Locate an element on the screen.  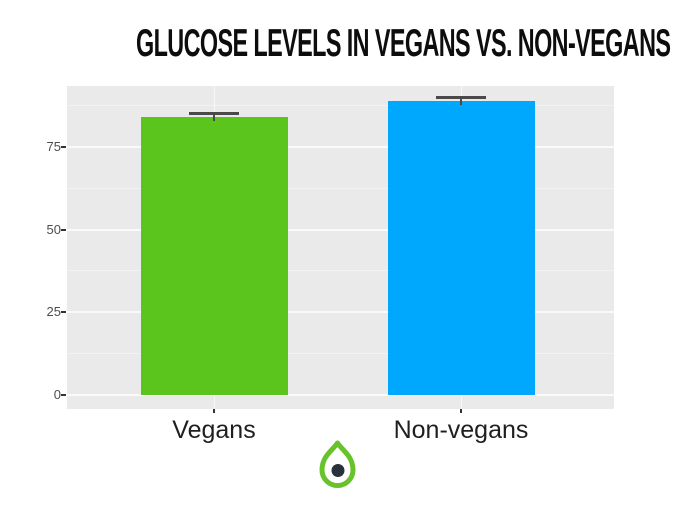
droplet-logo-svg is located at coordinates (337, 464).